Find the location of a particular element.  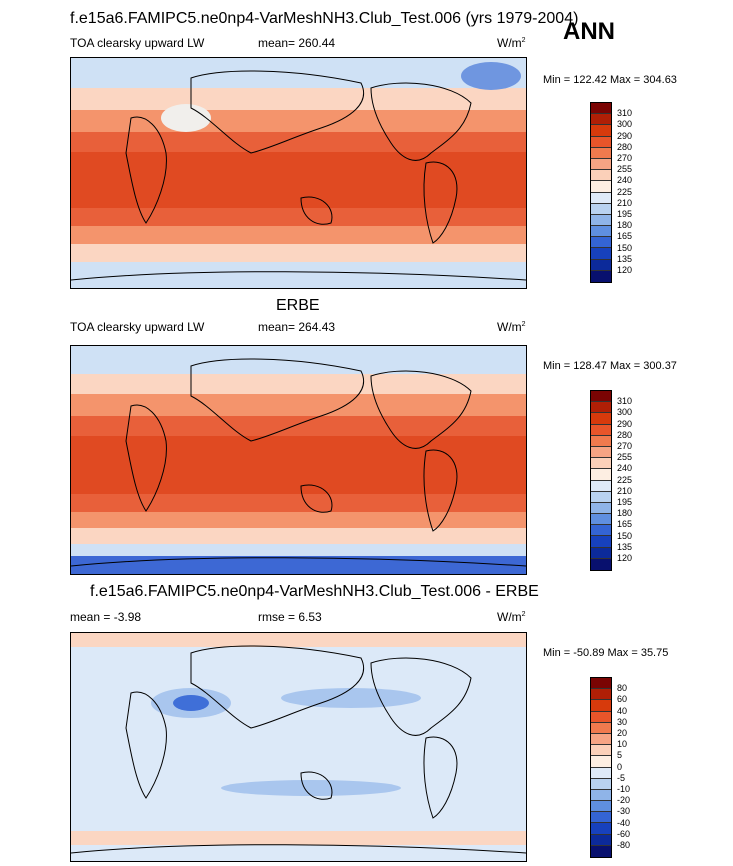

colorbar-level-label: -20 is located at coordinates (624, 800).